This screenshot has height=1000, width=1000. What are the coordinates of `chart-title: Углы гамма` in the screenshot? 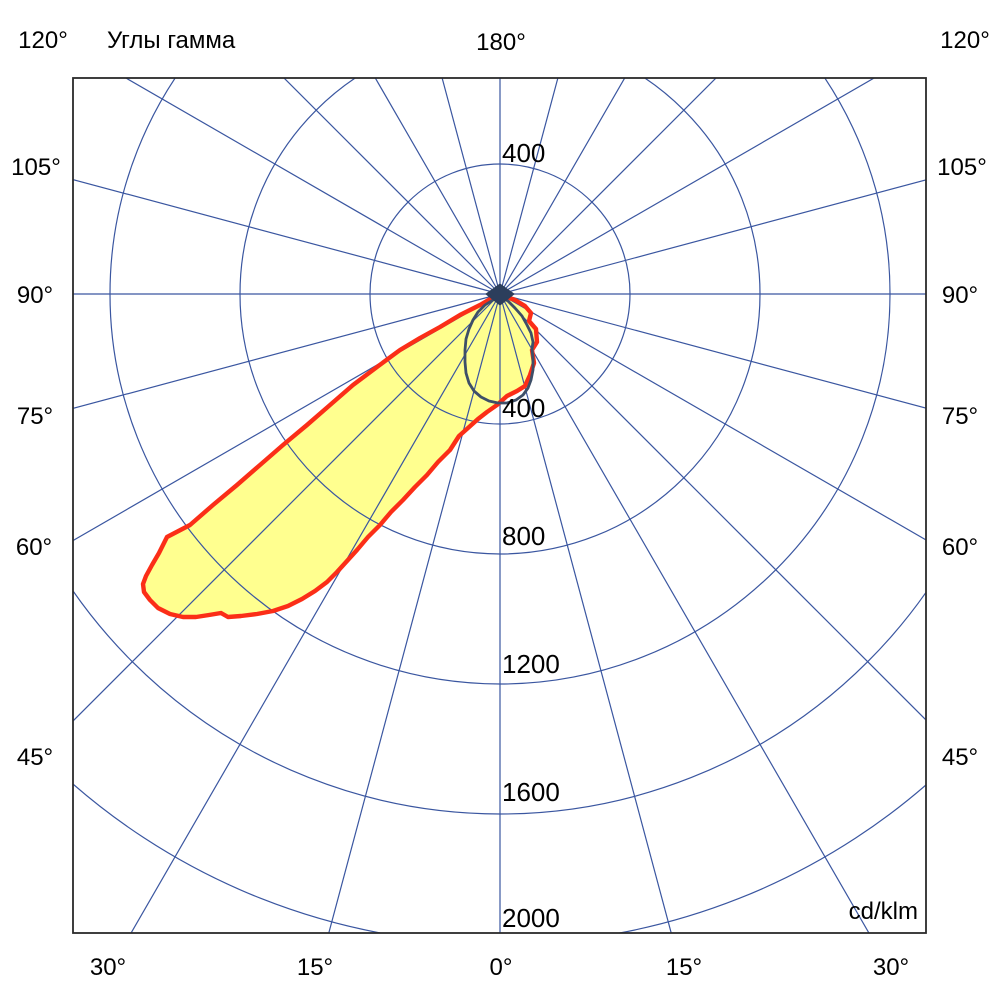 It's located at (171, 40).